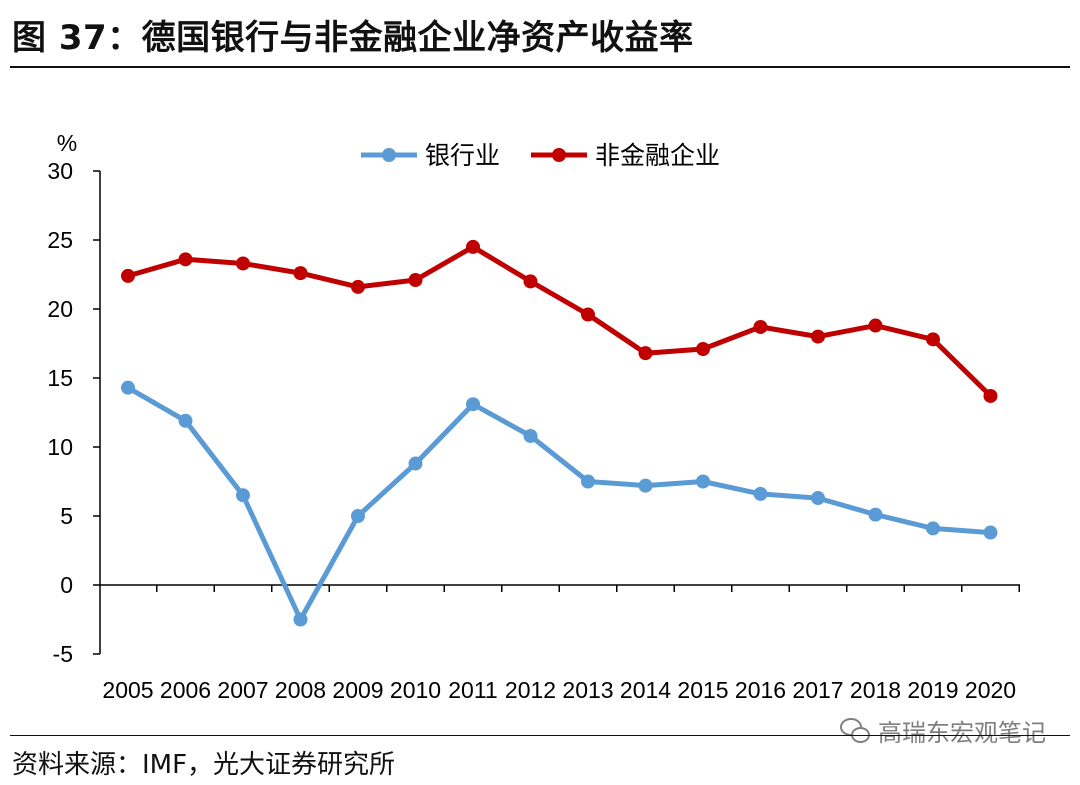 The height and width of the screenshot is (785, 1080). What do you see at coordinates (63, 654) in the screenshot?
I see `y-tick-label-0: -5` at bounding box center [63, 654].